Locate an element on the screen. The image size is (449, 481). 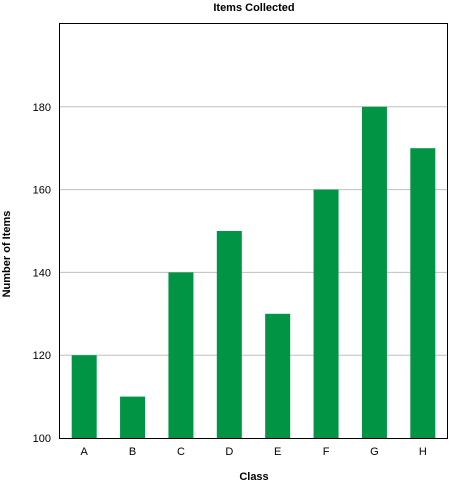
x-axis-ticks: A B C D E F G H is located at coordinates (254, 452).